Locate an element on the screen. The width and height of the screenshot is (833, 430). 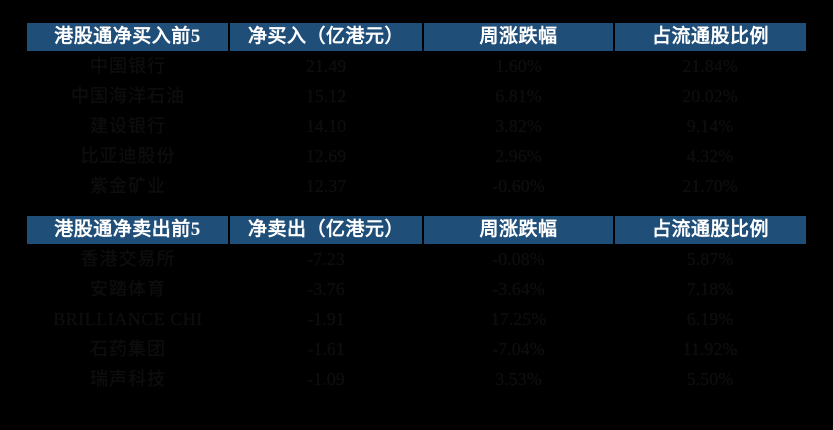
cell-name: 瑞声科技 is located at coordinates (128, 379).